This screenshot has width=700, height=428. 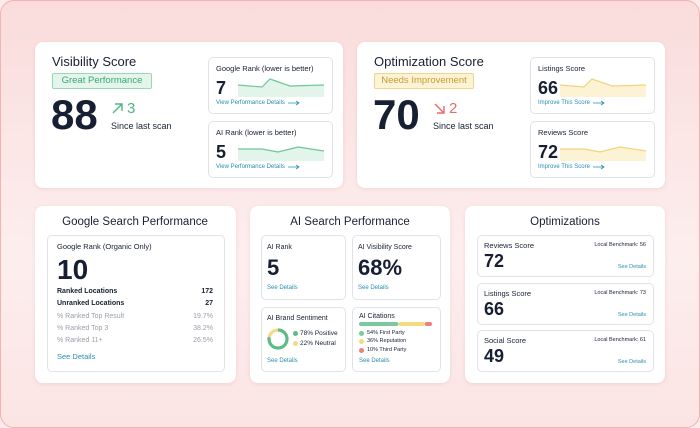 I want to click on row-value: 19.7%, so click(x=203, y=316).